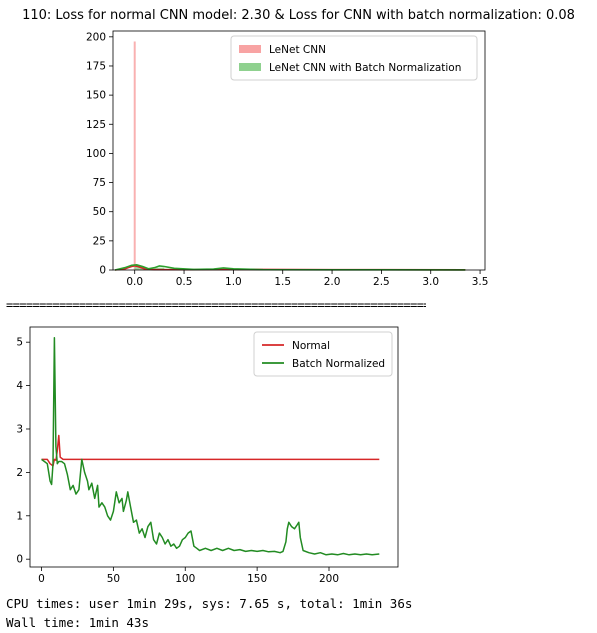 Image resolution: width=597 pixels, height=633 pixels. I want to click on y-tick-label: 3, so click(19, 429).